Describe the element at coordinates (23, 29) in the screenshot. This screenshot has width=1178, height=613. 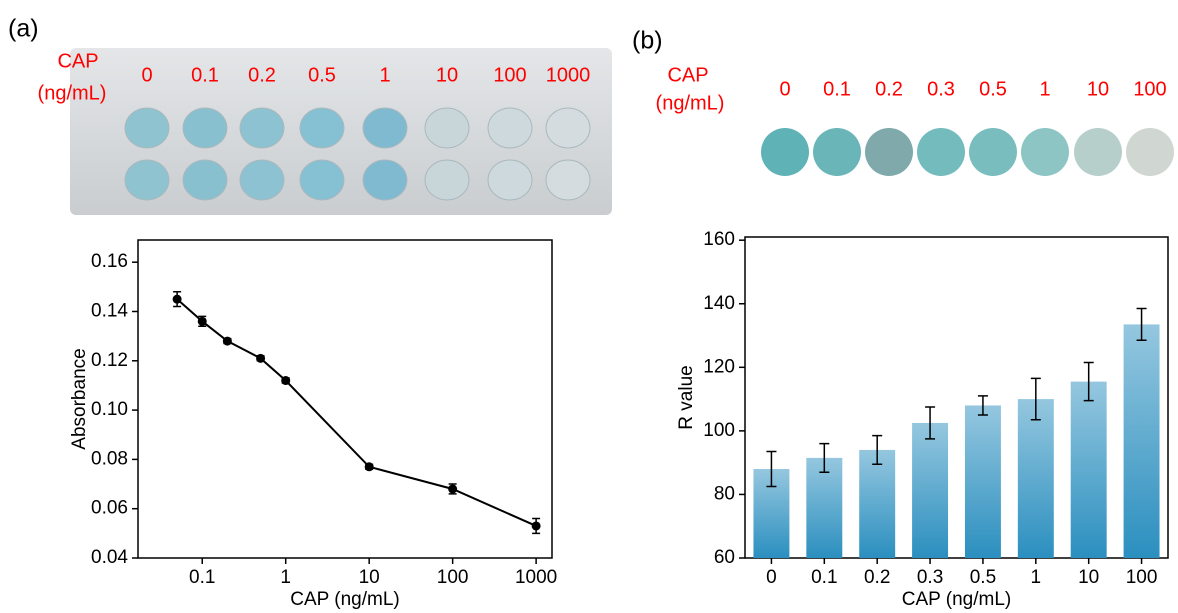
I see `panel-label: (a)` at that location.